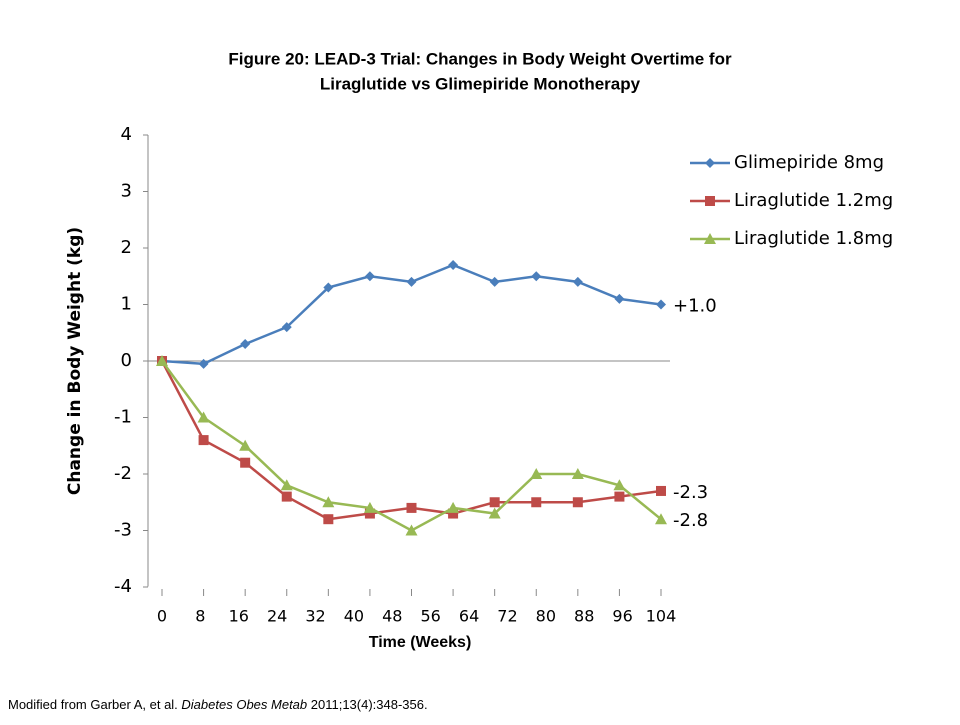  Describe the element at coordinates (200, 616) in the screenshot. I see `x-tick-label: 8` at that location.